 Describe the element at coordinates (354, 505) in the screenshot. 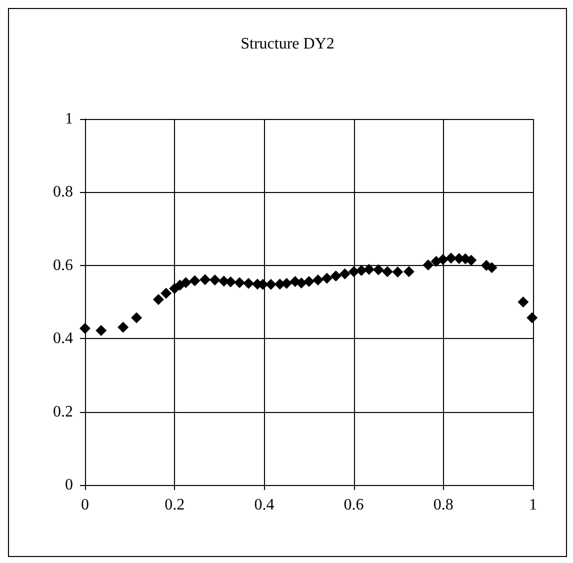

I see `x-tick-label: 0.6` at that location.